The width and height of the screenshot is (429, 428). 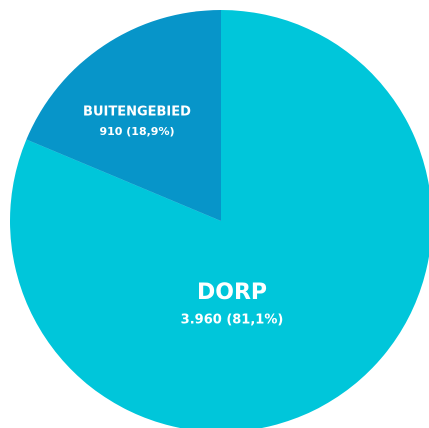 I want to click on slice-label: DORP, so click(x=232, y=292).